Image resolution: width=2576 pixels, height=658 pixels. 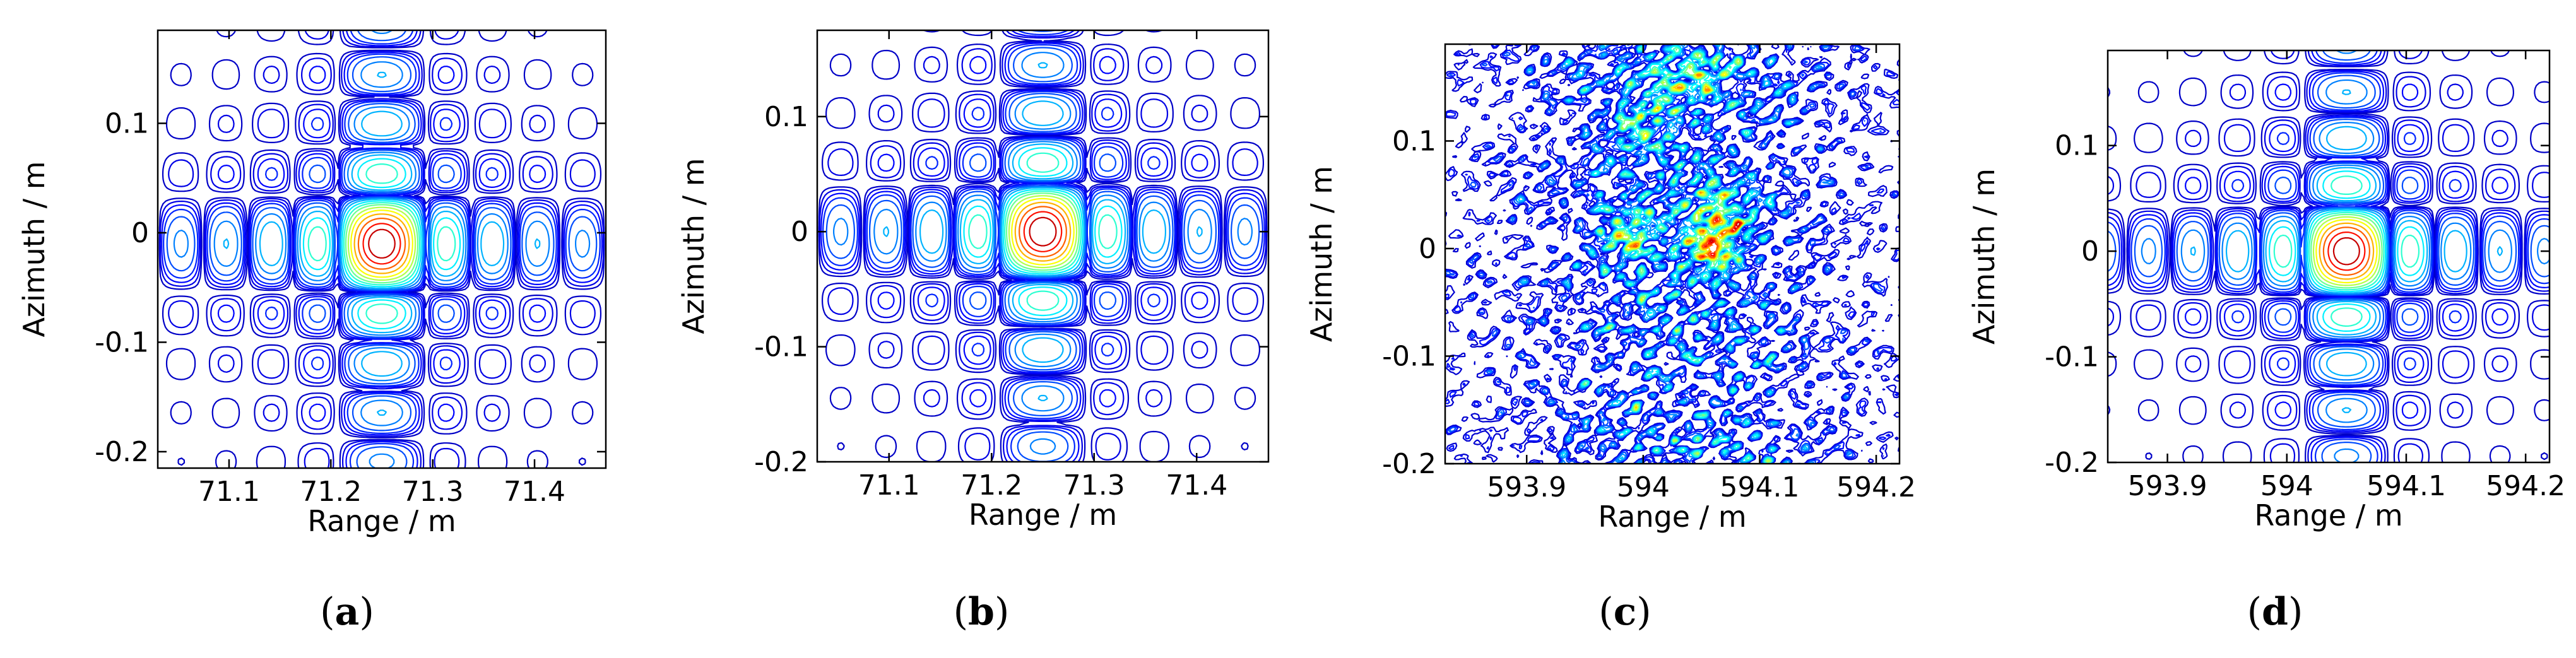 I want to click on panel-caption-c: (c), so click(x=1624, y=612).